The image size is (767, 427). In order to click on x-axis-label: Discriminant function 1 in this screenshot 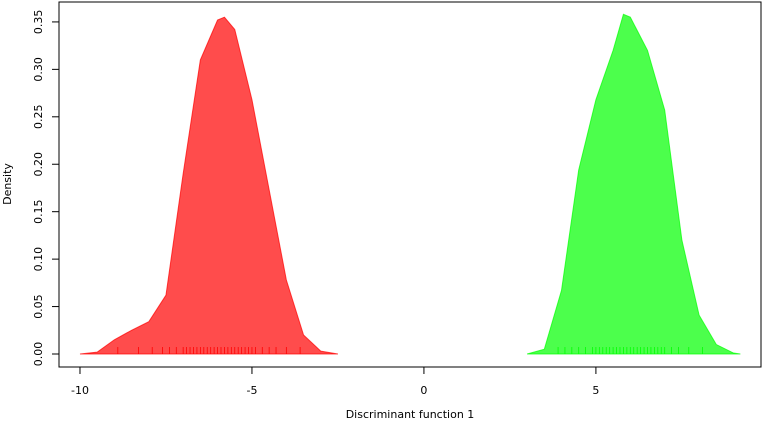, I will do `click(410, 414)`.